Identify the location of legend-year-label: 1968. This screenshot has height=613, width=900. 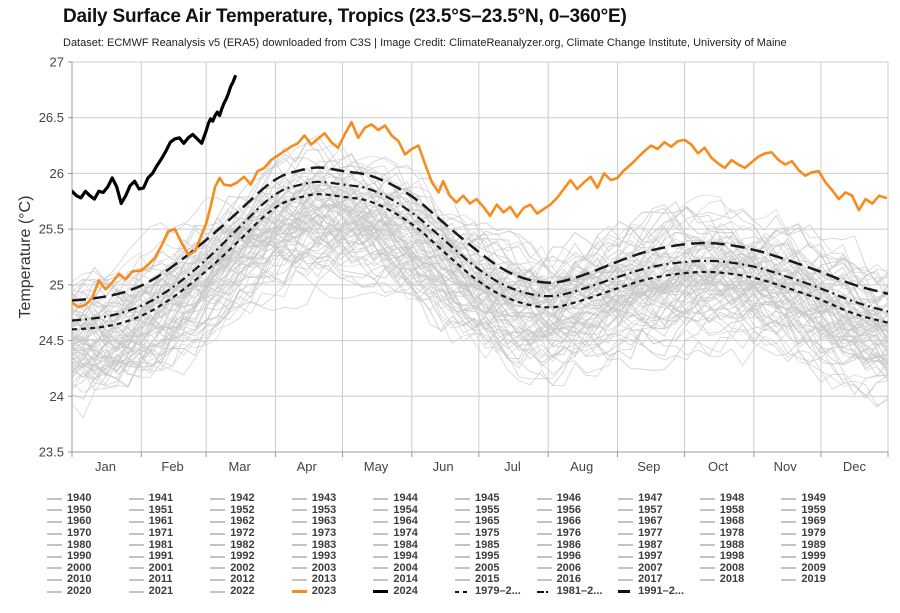
(732, 521).